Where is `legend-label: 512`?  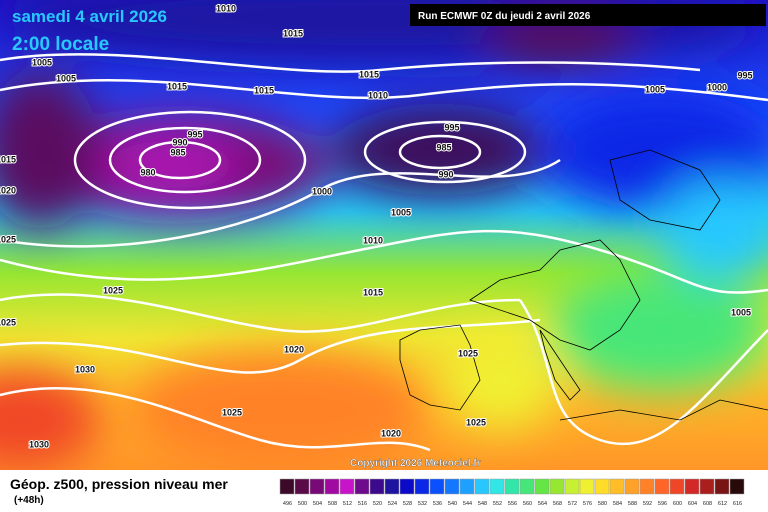 legend-label: 512 is located at coordinates (347, 504).